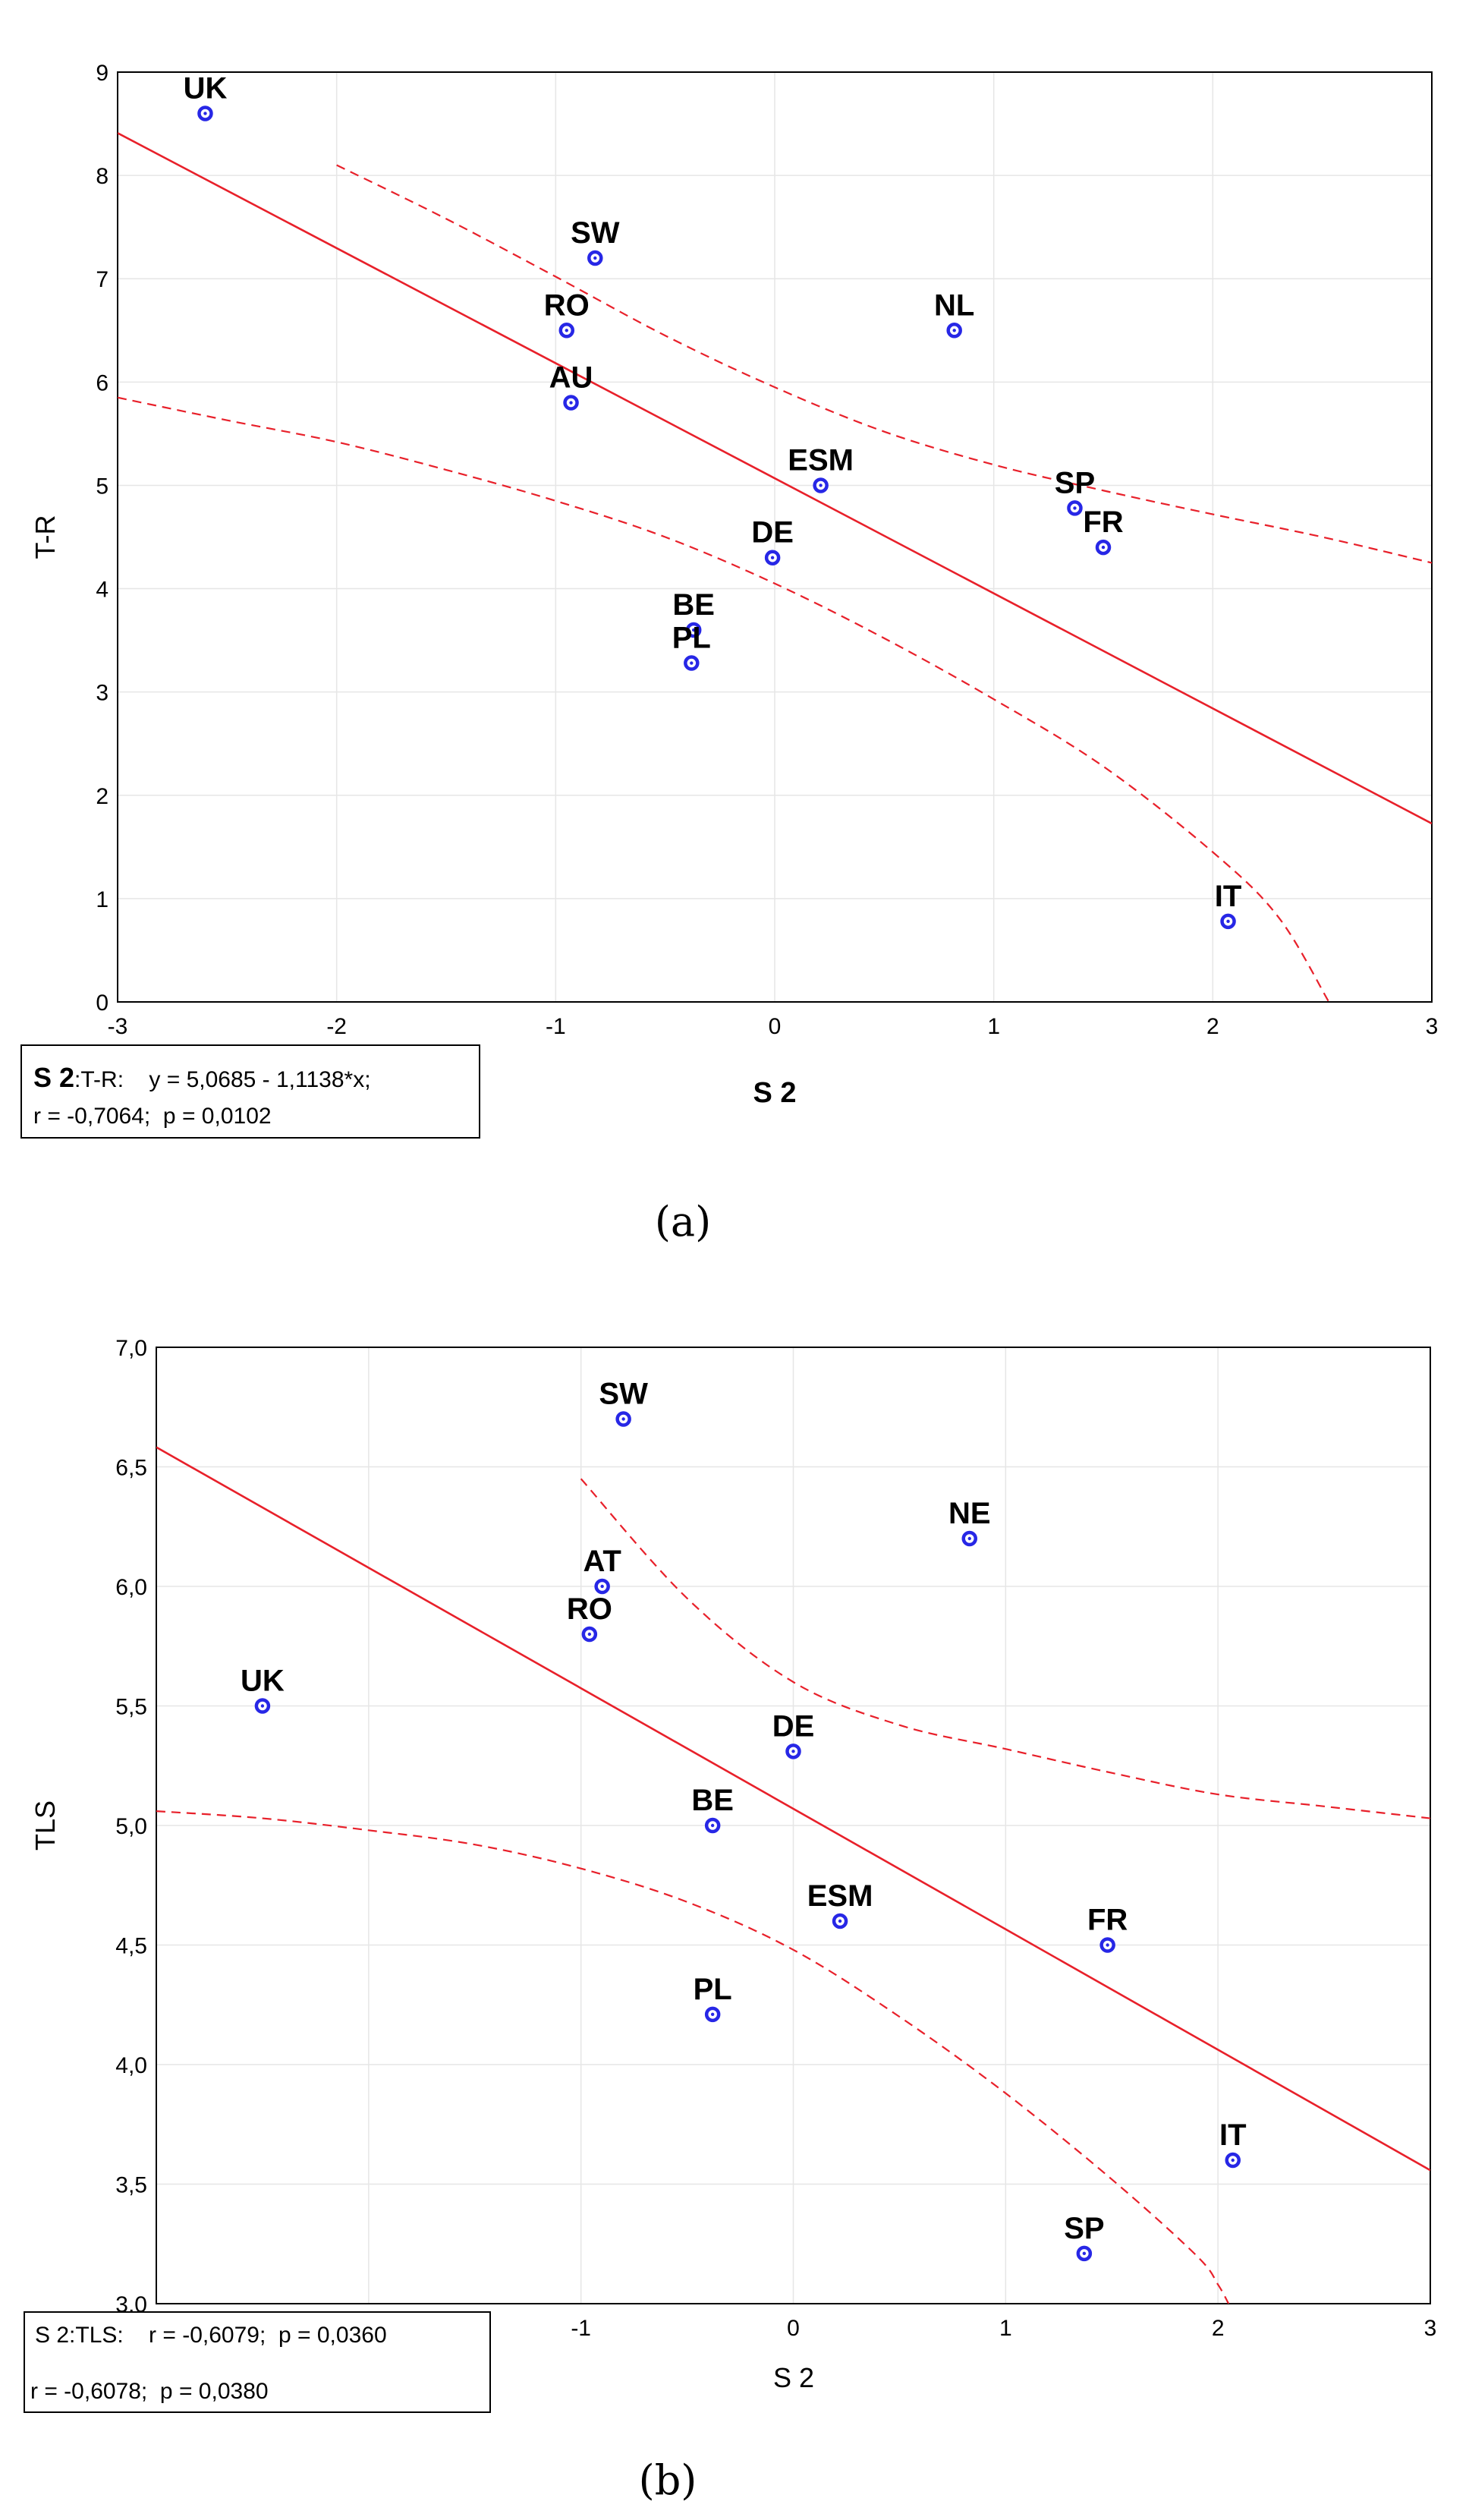  What do you see at coordinates (1005, 1649) in the screenshot?
I see `panel-b-confidence-upper` at bounding box center [1005, 1649].